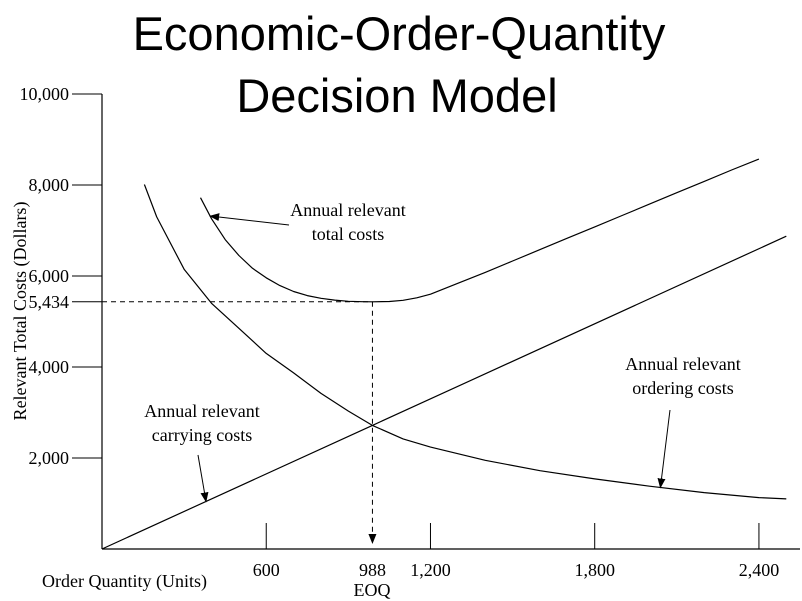 The width and height of the screenshot is (802, 601). I want to click on x-tick-label-0: 600, so click(266, 570).